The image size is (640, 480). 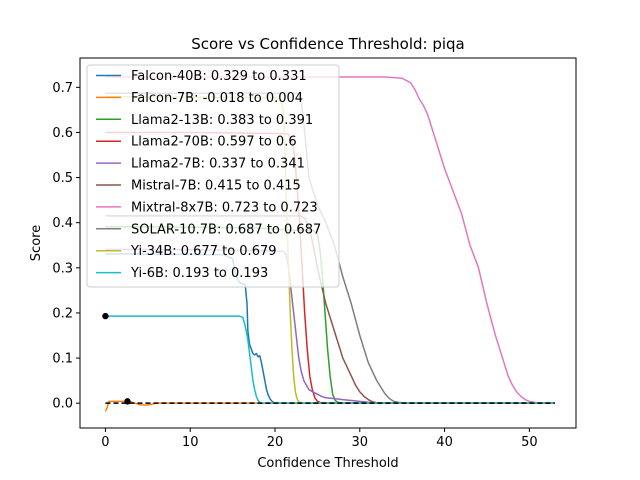 What do you see at coordinates (62, 313) in the screenshot?
I see `y-tick-label: 0.2` at bounding box center [62, 313].